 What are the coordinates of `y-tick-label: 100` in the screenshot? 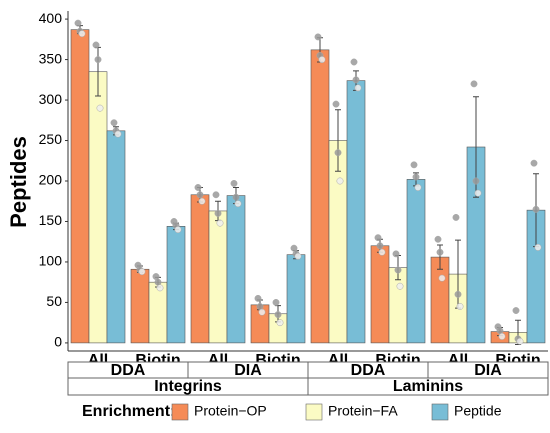 It's located at (51, 261).